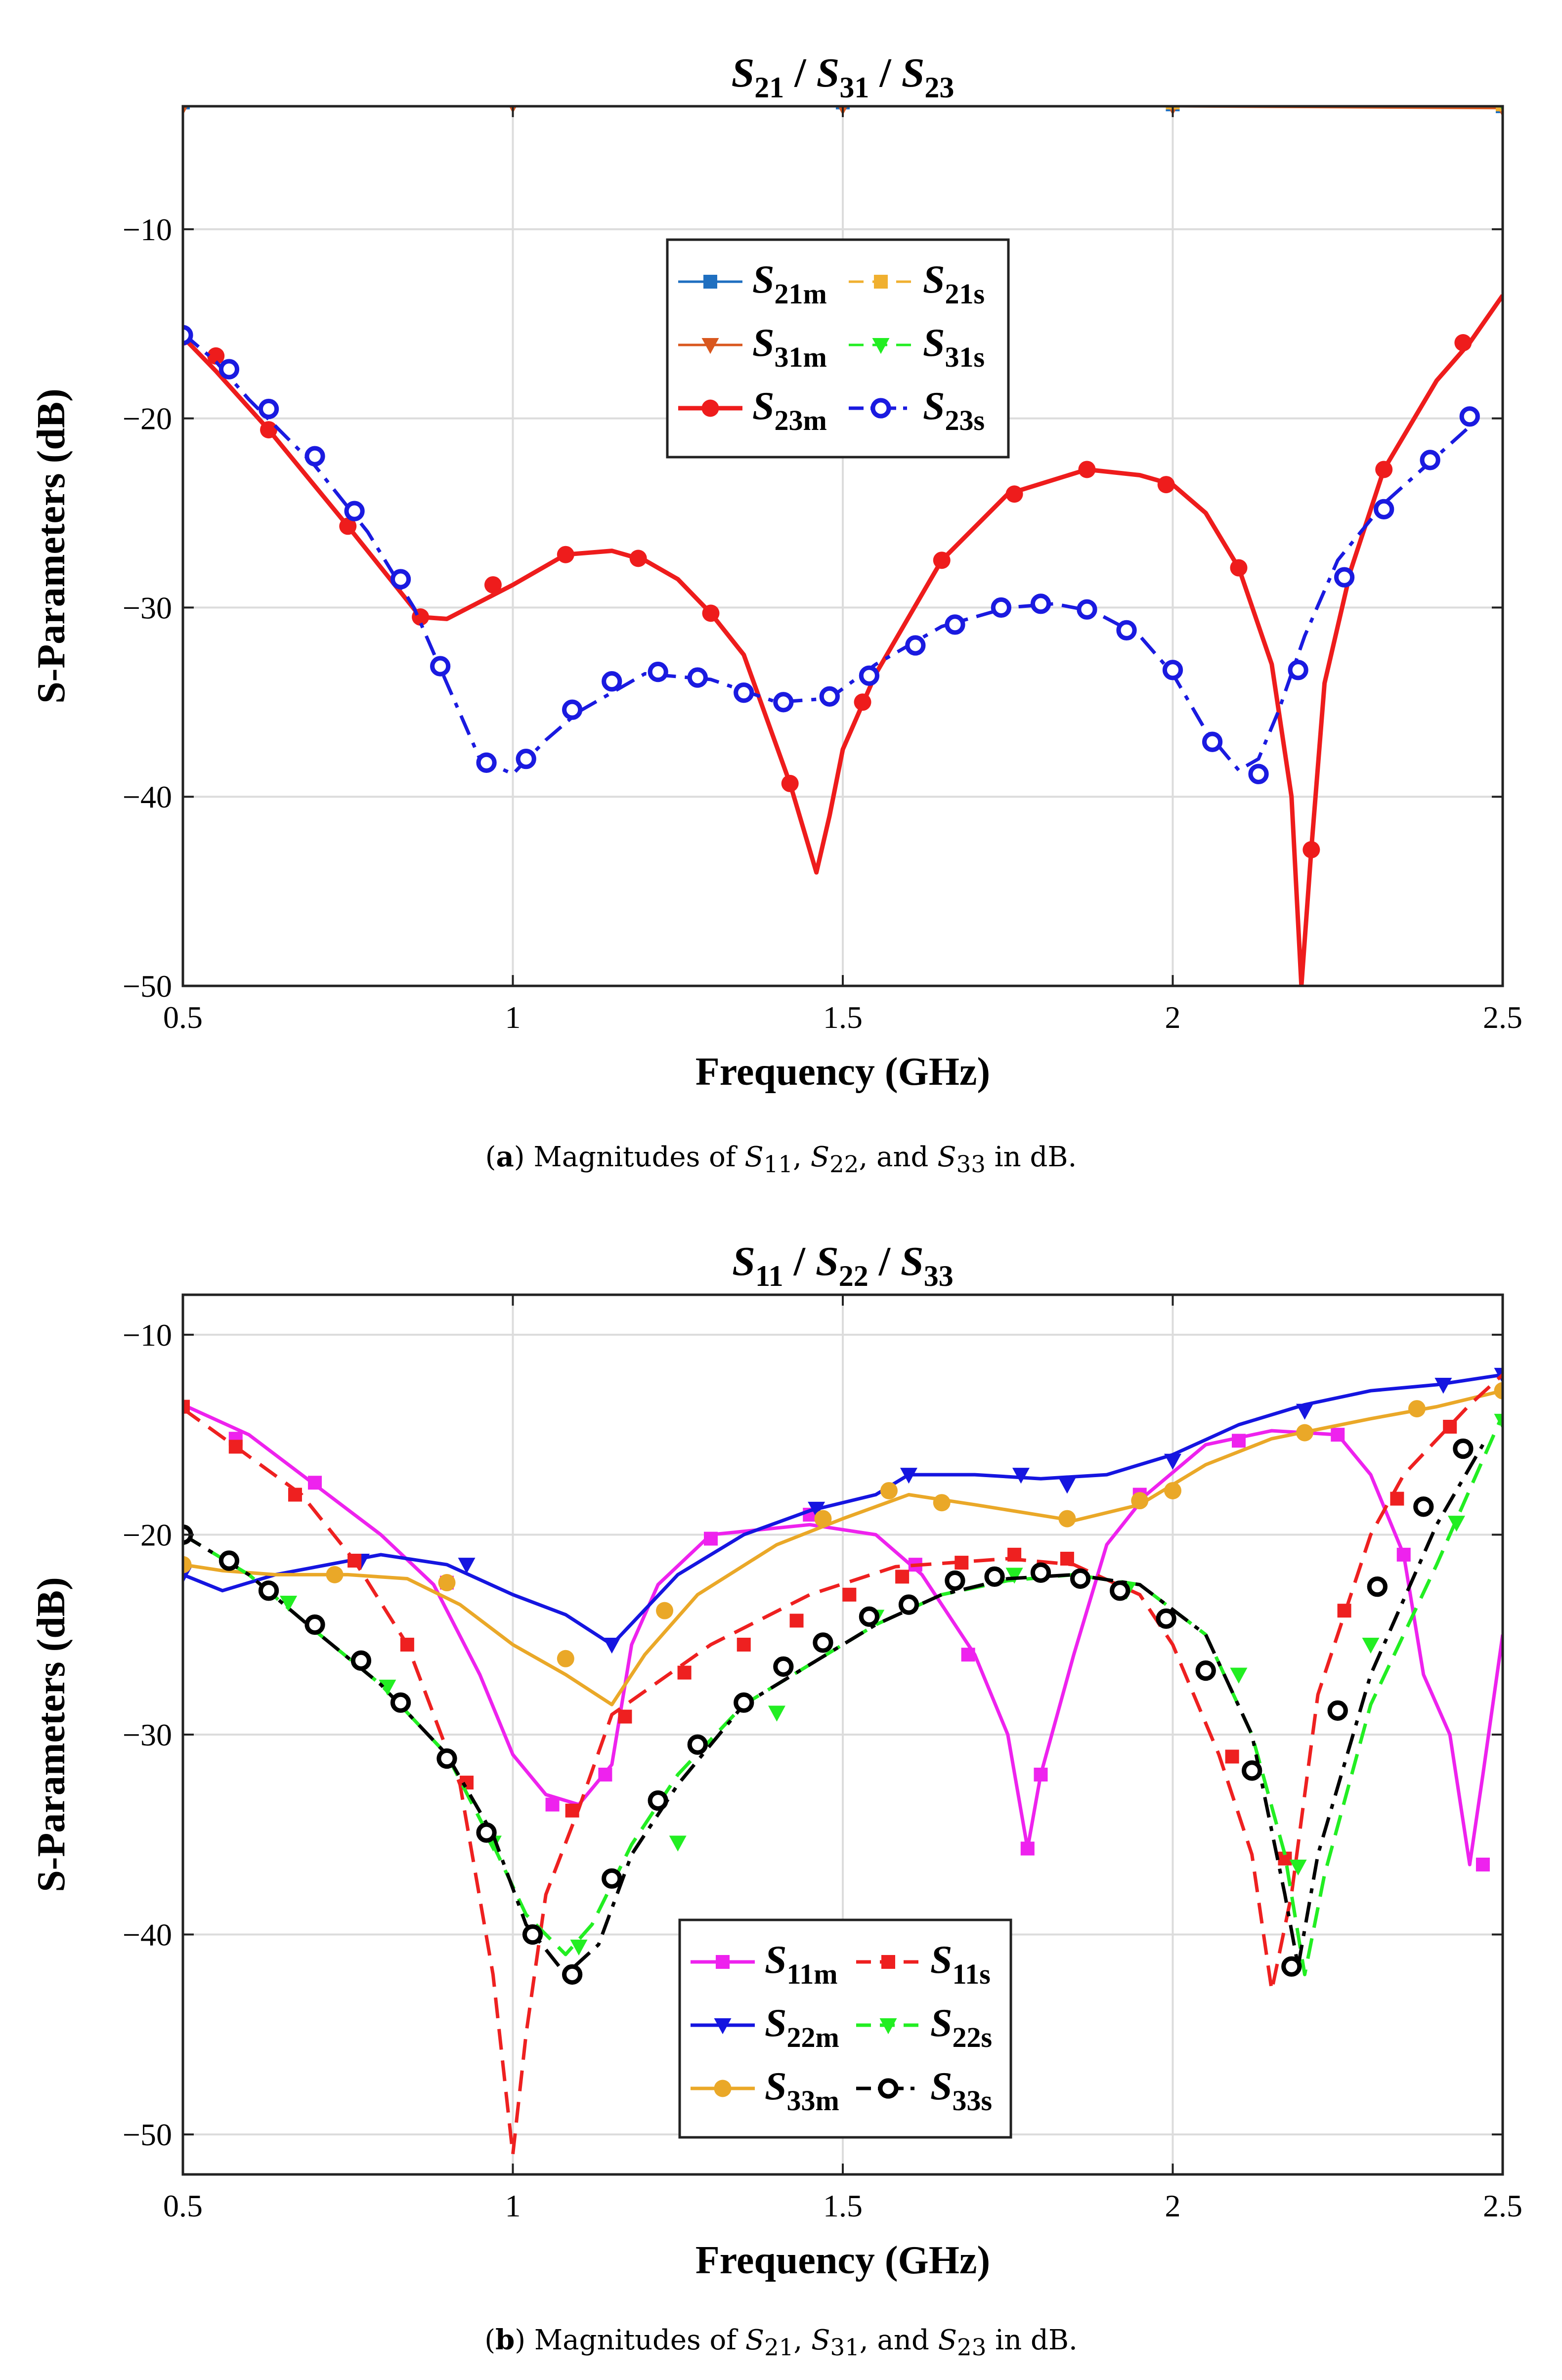  Describe the element at coordinates (769, 1276) in the screenshot. I see `title-sub-0: 11` at that location.